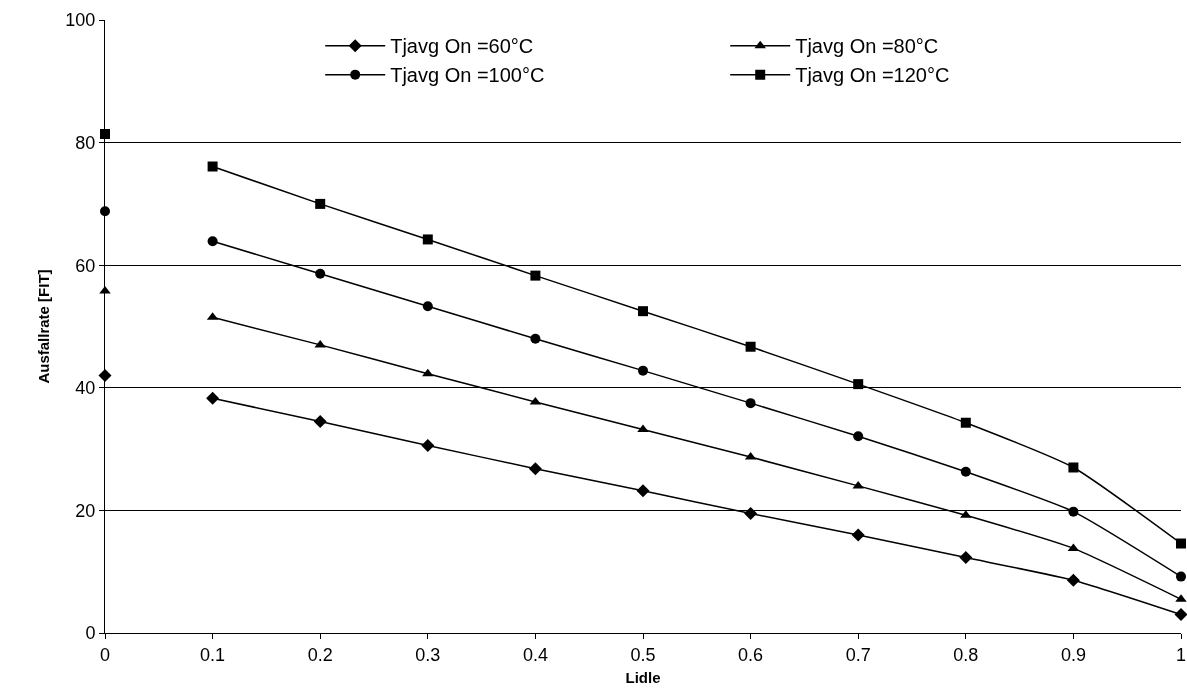  I want to click on x-tick-label: 0.9, so click(1073, 654).